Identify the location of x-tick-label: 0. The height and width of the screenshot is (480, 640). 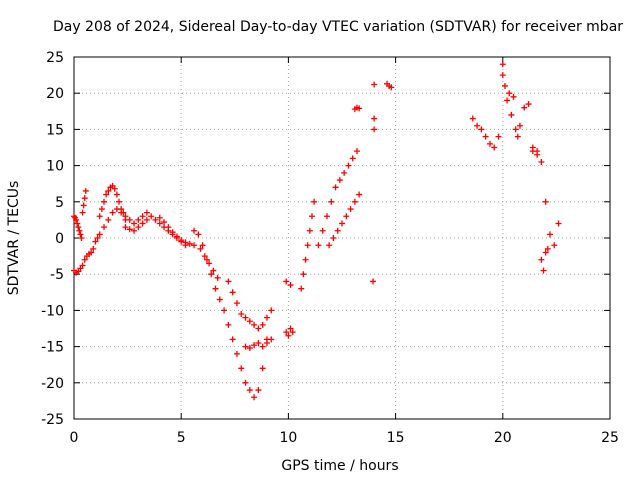
(74, 438).